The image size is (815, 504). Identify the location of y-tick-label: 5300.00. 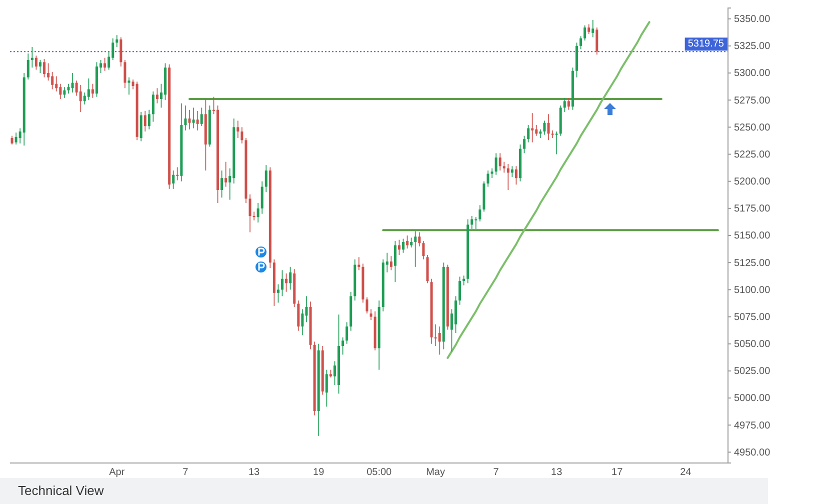
(752, 74).